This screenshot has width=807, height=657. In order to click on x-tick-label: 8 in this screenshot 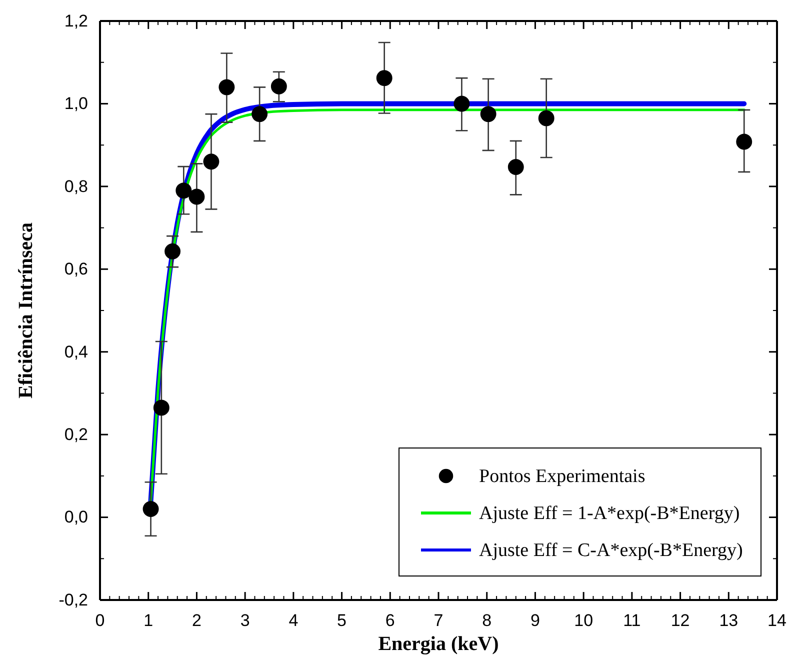, I will do `click(487, 620)`.